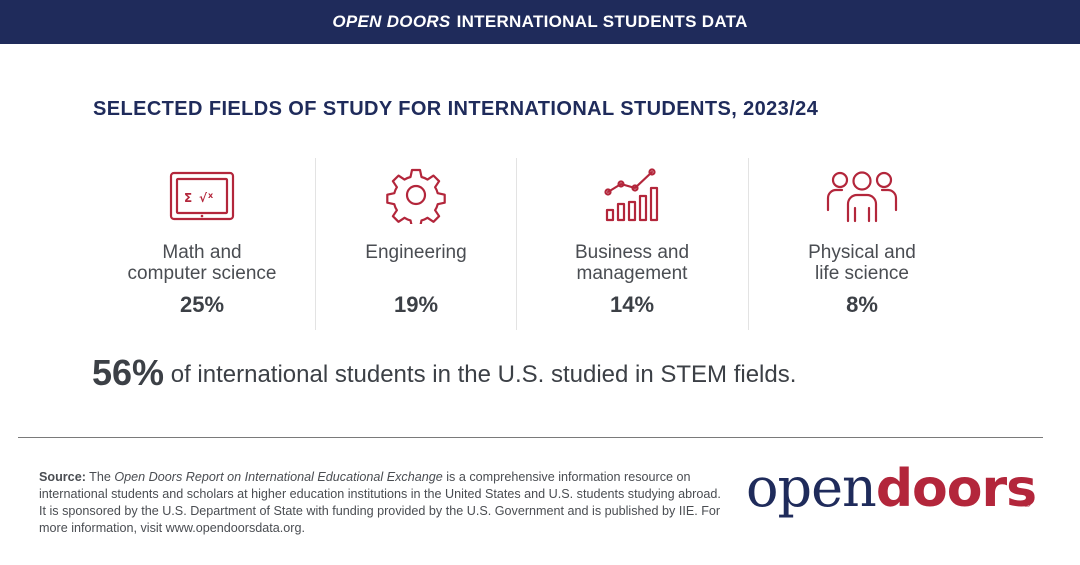 The height and width of the screenshot is (565, 1080). What do you see at coordinates (202, 304) in the screenshot?
I see `field-percent: 25%` at bounding box center [202, 304].